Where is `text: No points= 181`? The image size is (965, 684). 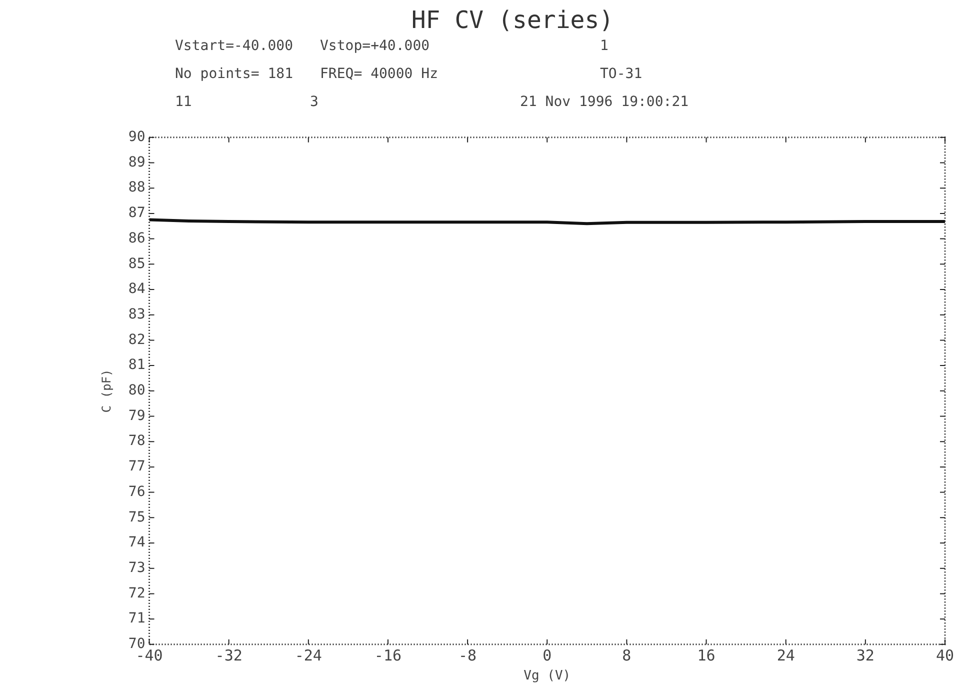 text: No points= 181 is located at coordinates (234, 74).